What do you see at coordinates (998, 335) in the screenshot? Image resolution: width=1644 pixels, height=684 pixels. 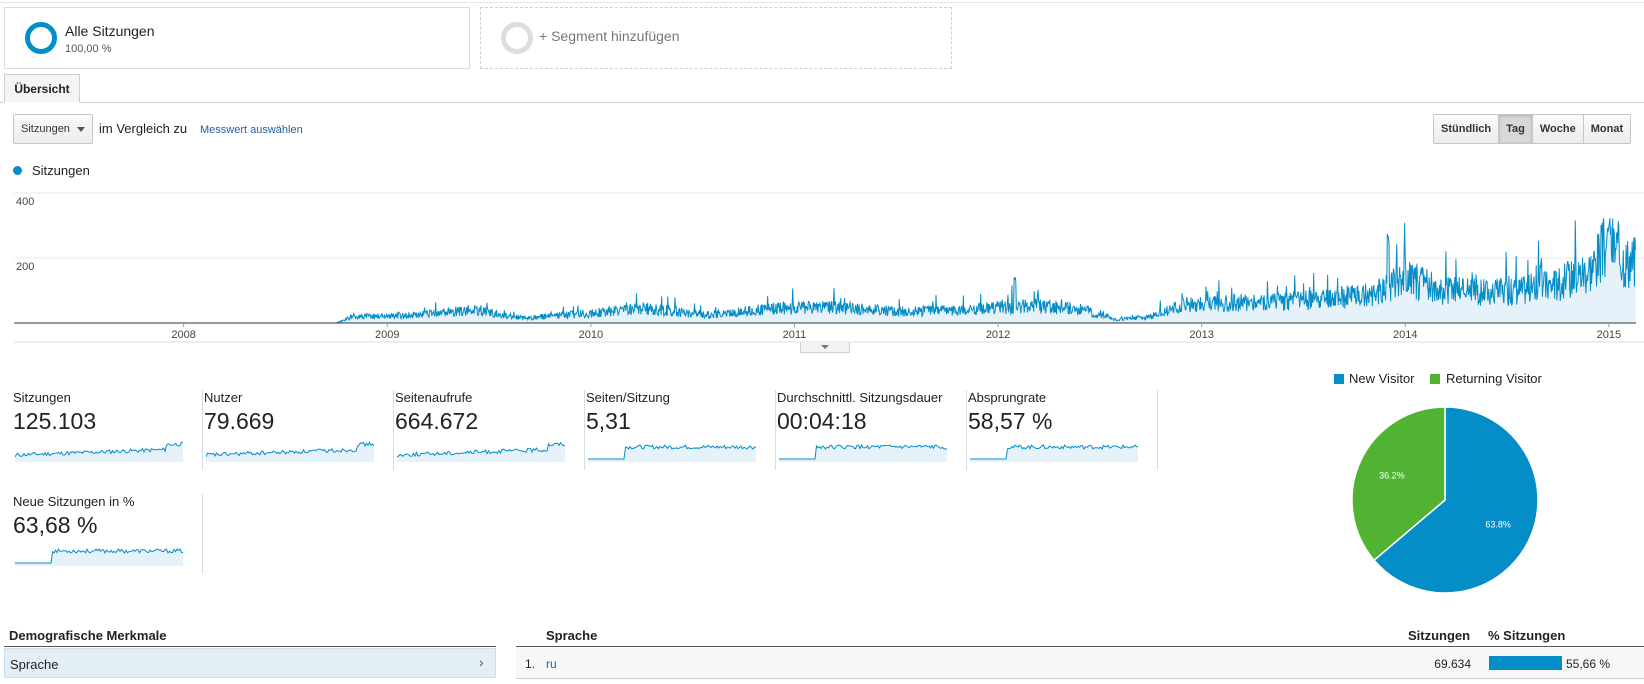 I see `x-tick-label: 2012` at bounding box center [998, 335].